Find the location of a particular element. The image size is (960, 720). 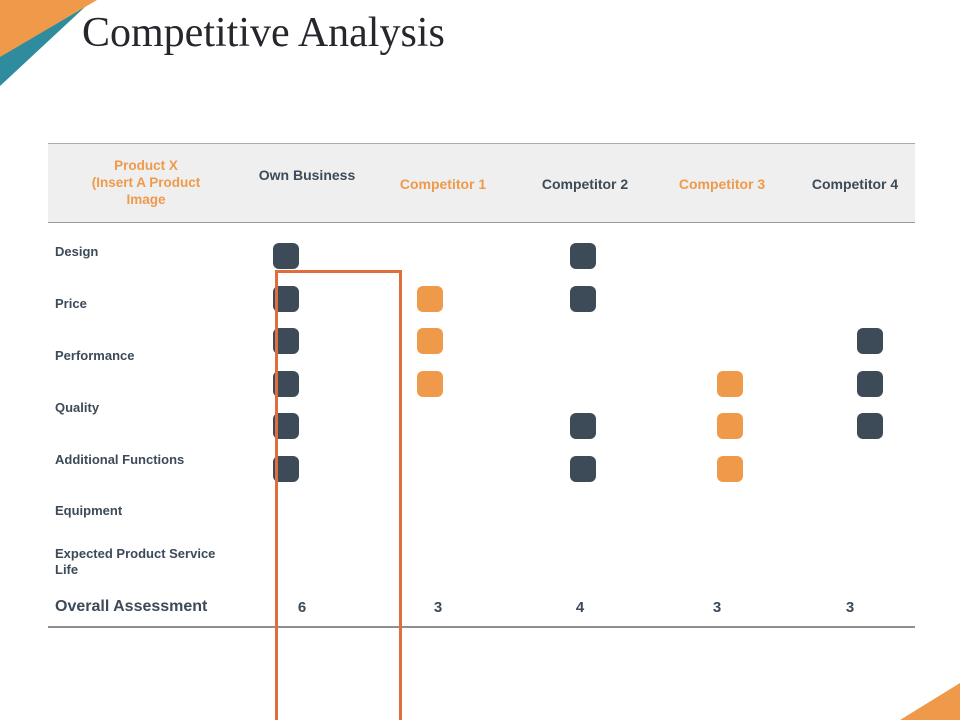

slide-title: Competitive Analysis is located at coordinates (263, 33).